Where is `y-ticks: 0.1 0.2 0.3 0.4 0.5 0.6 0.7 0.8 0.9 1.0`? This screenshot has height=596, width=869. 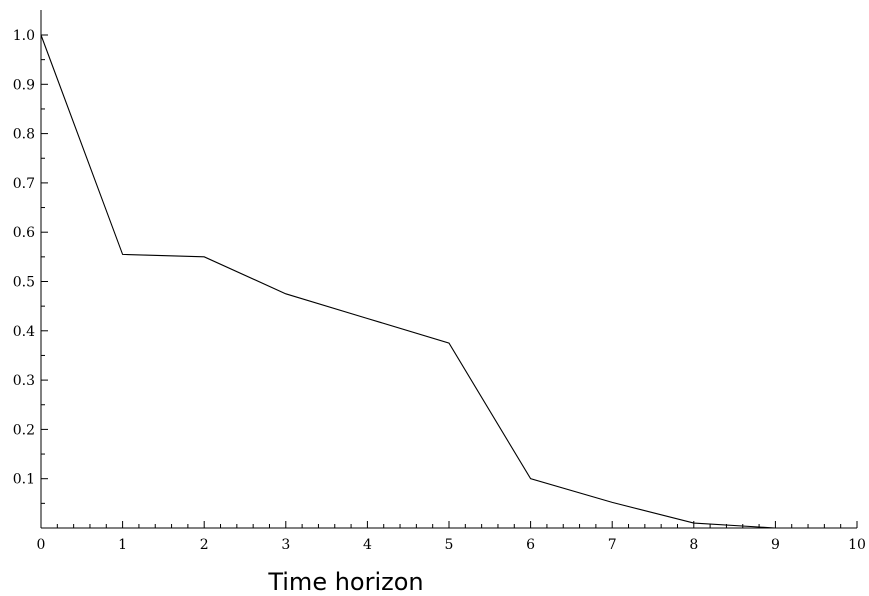 y-ticks: 0.1 0.2 0.3 0.4 0.5 0.6 0.7 0.8 0.9 1.0 is located at coordinates (30, 278).